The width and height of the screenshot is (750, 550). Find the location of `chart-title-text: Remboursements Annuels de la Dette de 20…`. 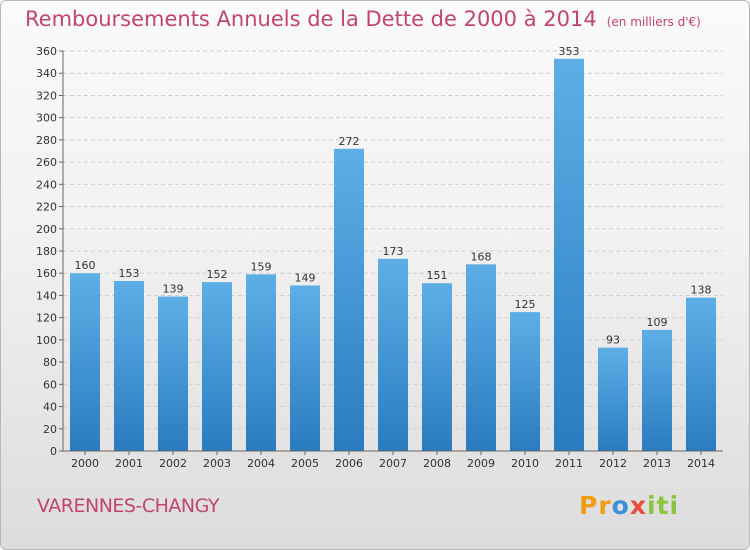

chart-title-text: Remboursements Annuels de la Dette de 20… is located at coordinates (311, 19).